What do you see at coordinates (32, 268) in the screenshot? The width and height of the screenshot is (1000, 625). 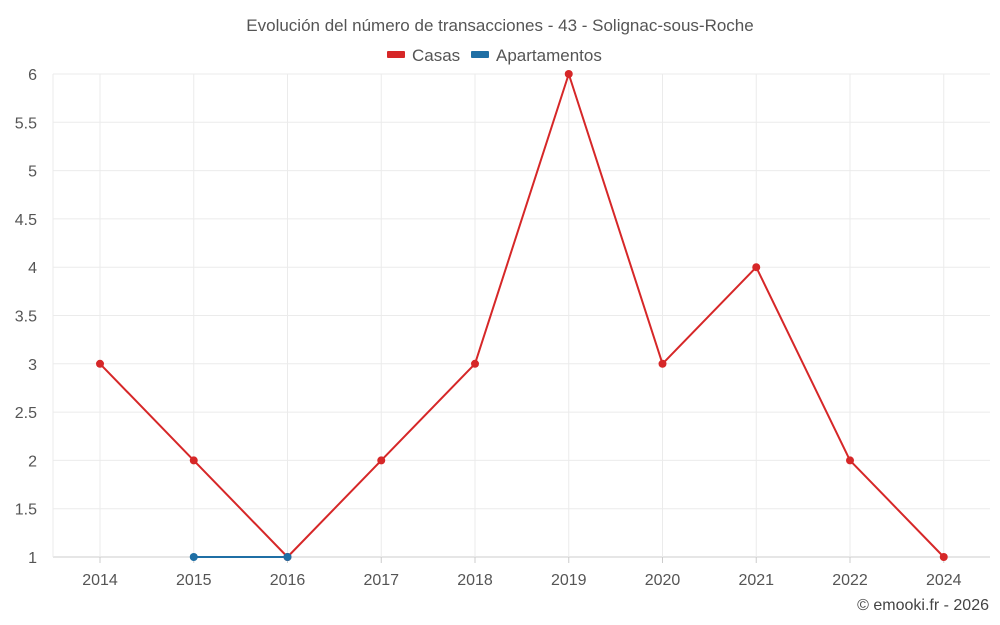 I see `y-tick-label: 4` at bounding box center [32, 268].